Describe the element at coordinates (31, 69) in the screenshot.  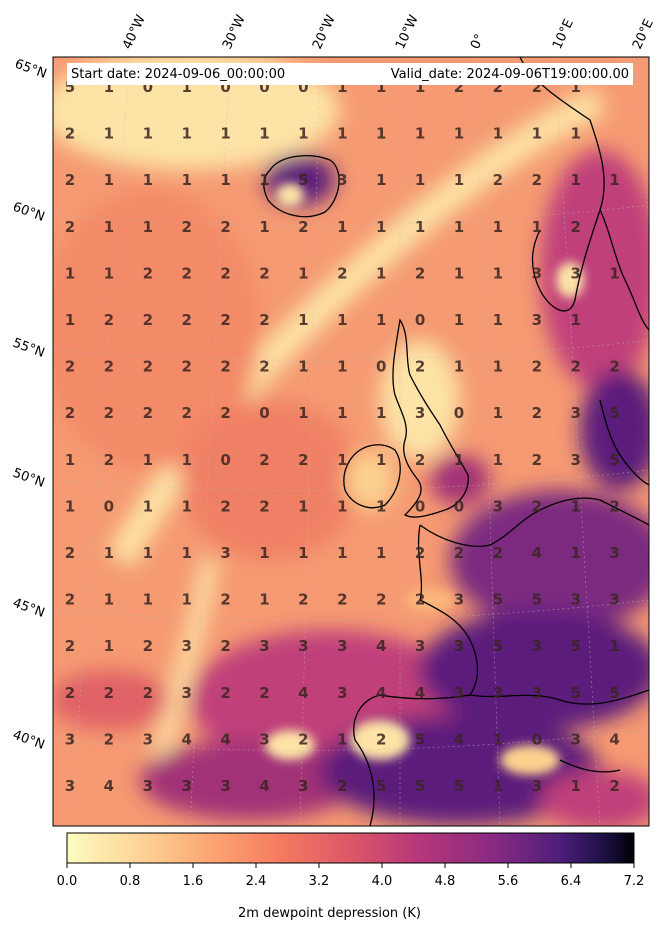
I see `lat-label: 65°N` at that location.